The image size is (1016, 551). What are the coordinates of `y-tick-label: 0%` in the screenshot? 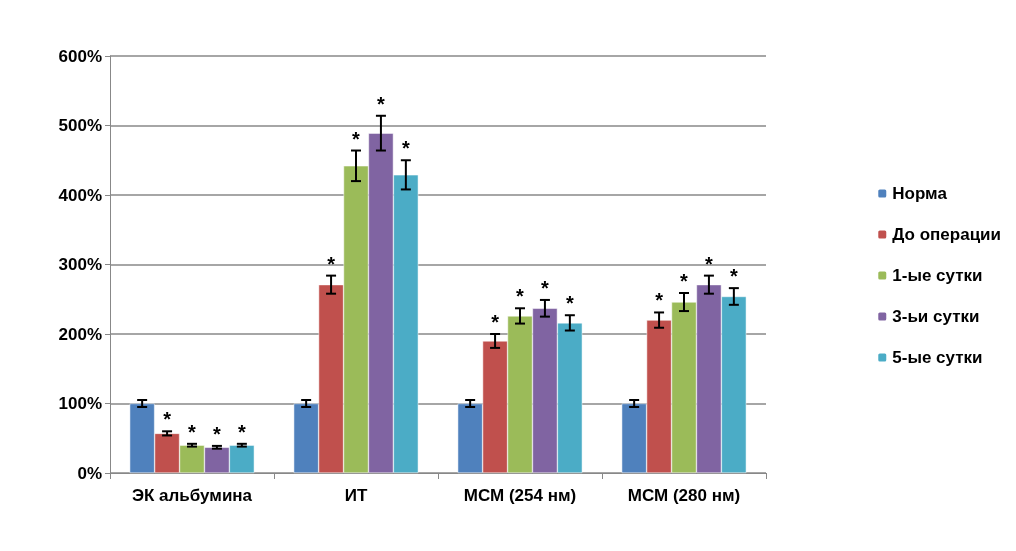 It's located at (89, 473).